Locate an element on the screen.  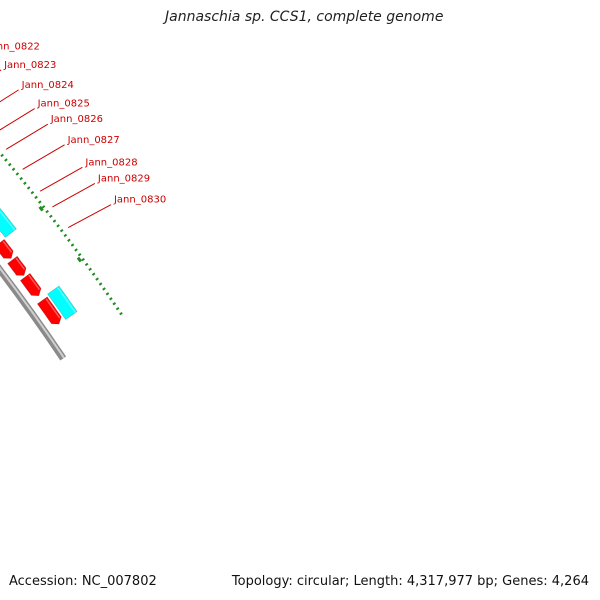
gene-label: Jann_0829 is located at coordinates (123, 178).